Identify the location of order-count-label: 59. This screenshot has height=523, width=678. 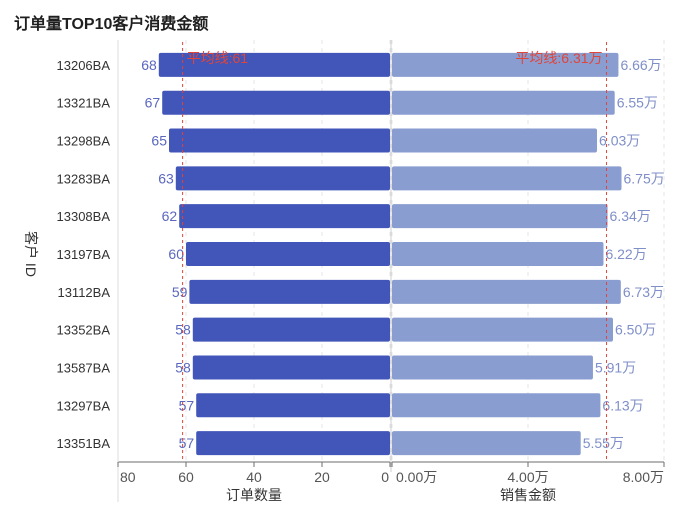
(180, 292).